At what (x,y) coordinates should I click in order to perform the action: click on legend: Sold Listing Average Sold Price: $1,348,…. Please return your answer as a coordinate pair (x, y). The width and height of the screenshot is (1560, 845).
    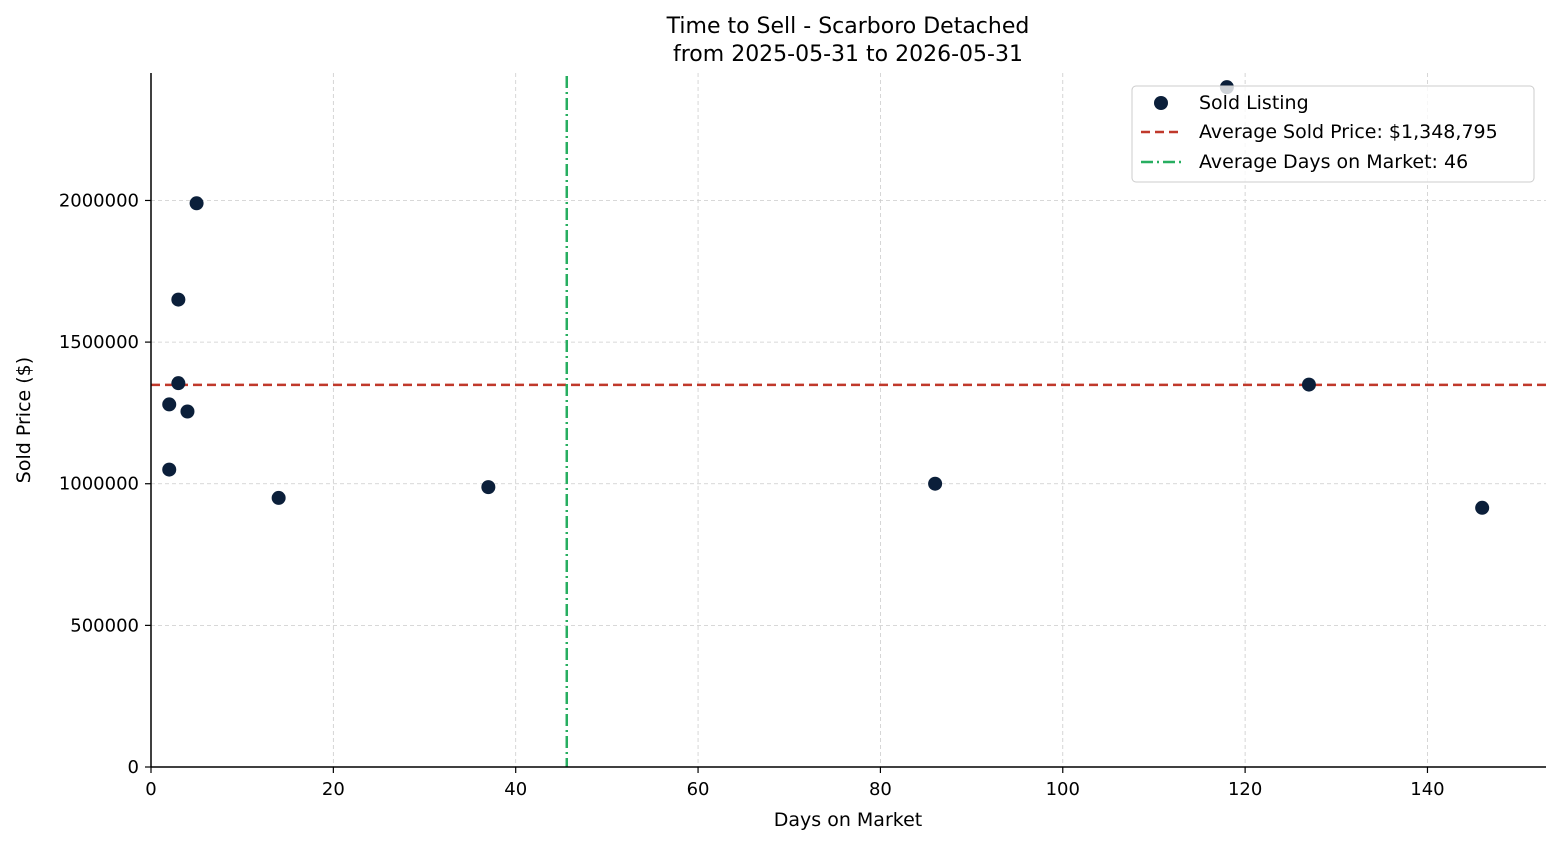
    Looking at the image, I should click on (1333, 134).